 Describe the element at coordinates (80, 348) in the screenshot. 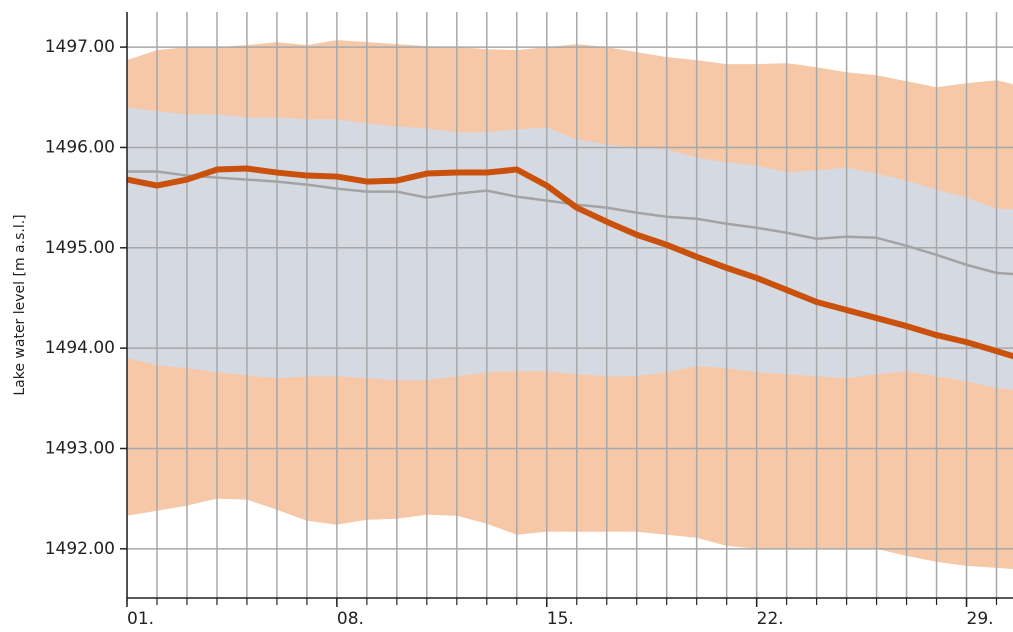

I see `y-tick-label: 1494.00` at that location.